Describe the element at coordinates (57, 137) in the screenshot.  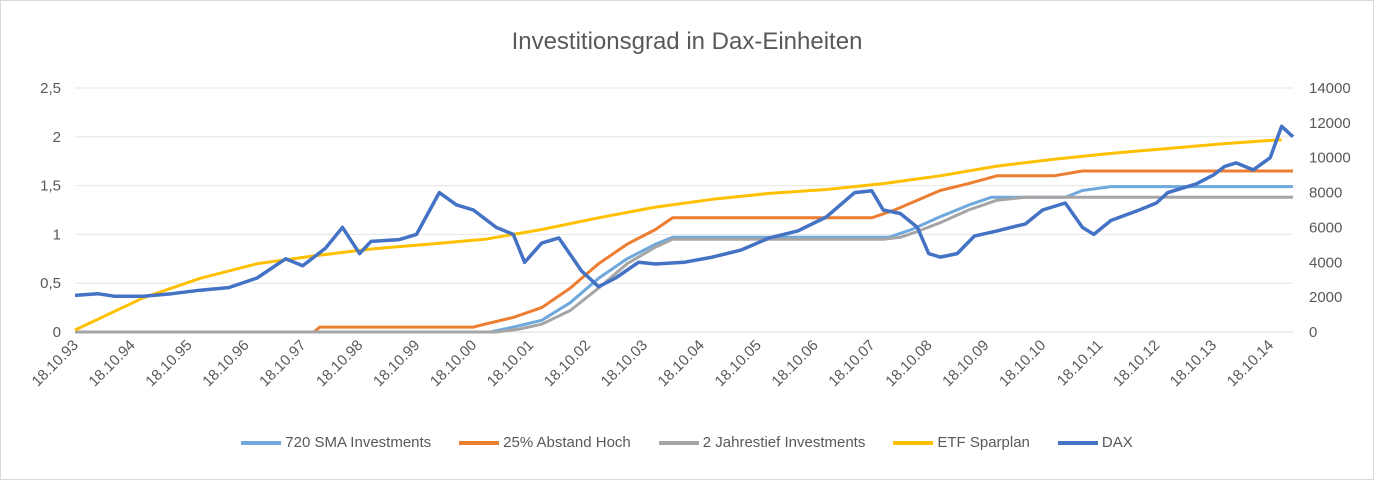
I see `y-left-tick-label: 2` at that location.